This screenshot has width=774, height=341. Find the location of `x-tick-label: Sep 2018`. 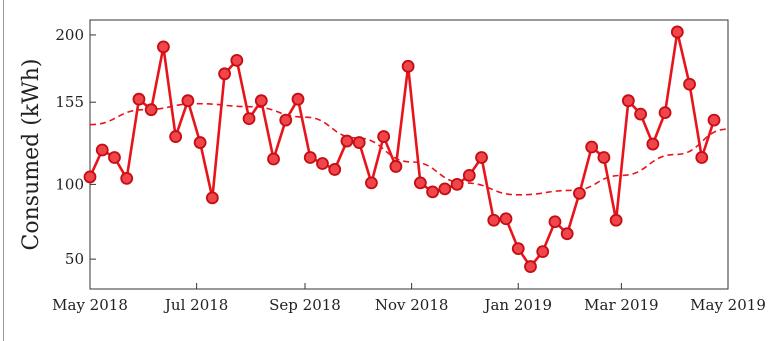

x-tick-label: Sep 2018 is located at coordinates (305, 305).